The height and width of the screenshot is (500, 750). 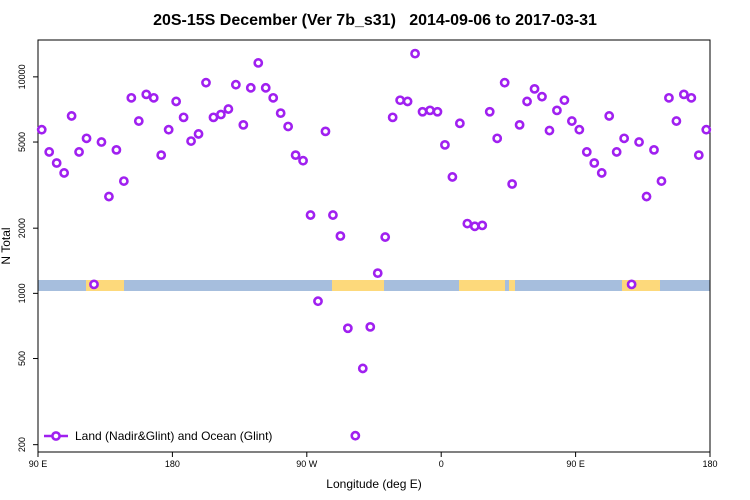 I want to click on y-tick-label: 2000, so click(x=22, y=228).